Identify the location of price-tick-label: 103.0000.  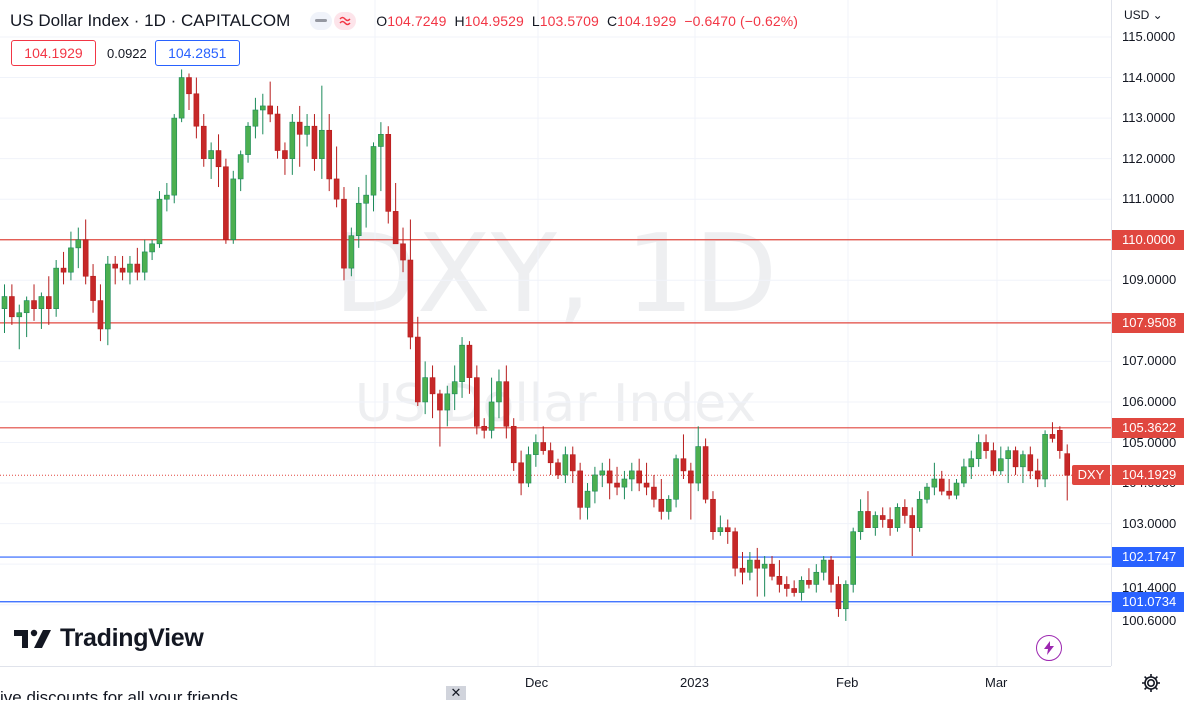
(1149, 523).